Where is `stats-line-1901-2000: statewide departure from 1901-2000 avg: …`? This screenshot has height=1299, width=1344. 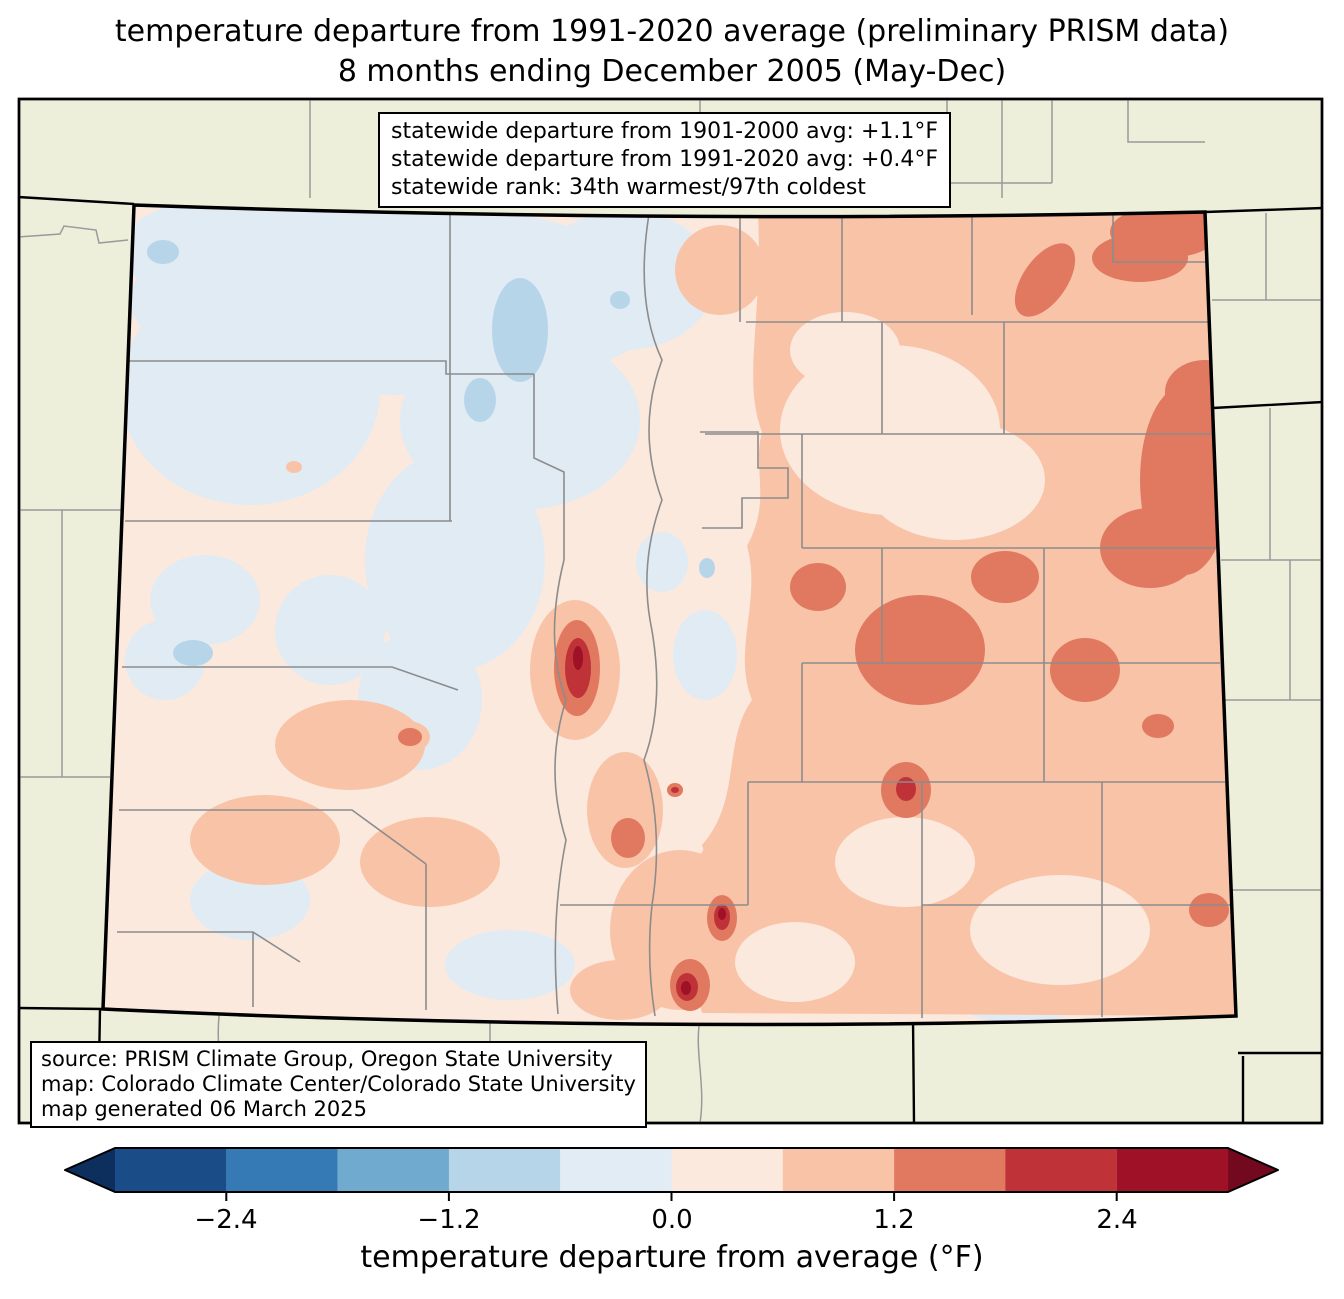
stats-line-1901-2000: statewide departure from 1901-2000 avg: … is located at coordinates (665, 131).